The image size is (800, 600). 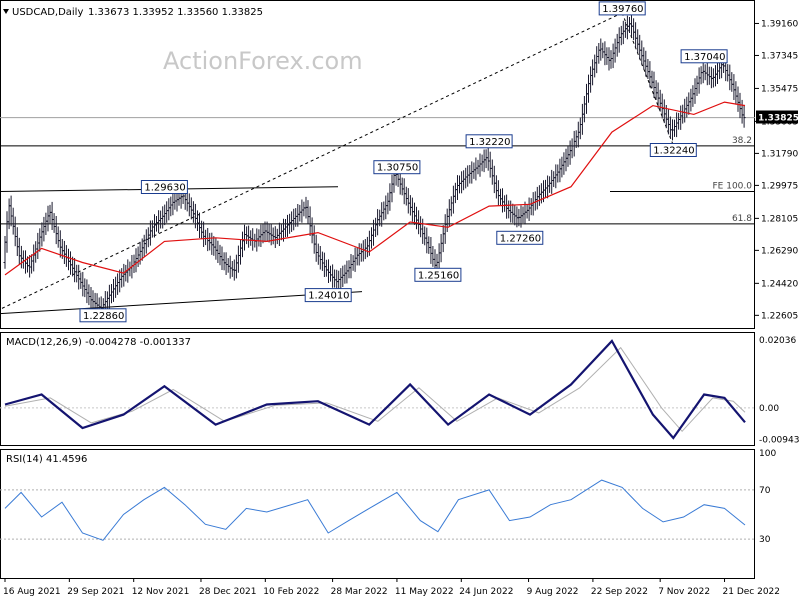 I want to click on price-annotation-label: 1.39760, so click(x=622, y=9).